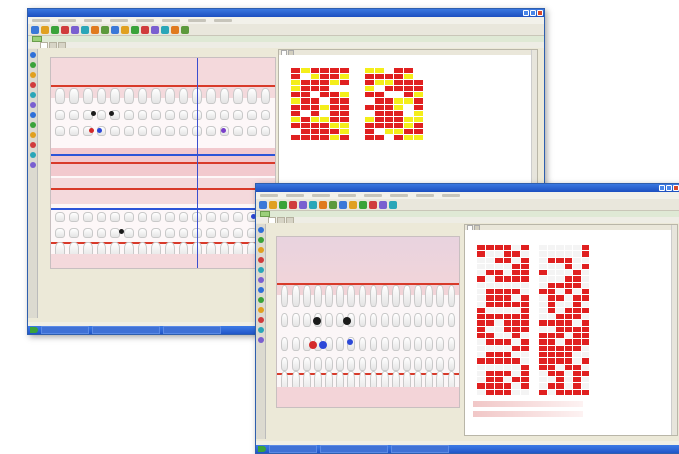 This screenshot has width=679, height=454. I want to click on filling-mark, so click(121, 231).